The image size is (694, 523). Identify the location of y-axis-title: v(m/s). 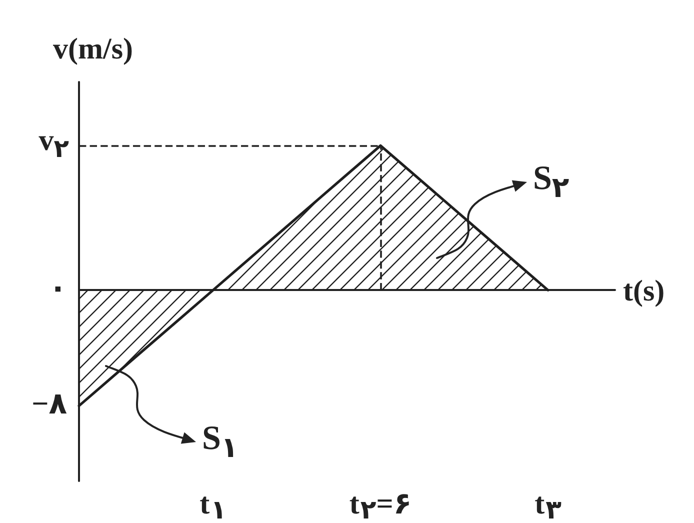
(93, 49).